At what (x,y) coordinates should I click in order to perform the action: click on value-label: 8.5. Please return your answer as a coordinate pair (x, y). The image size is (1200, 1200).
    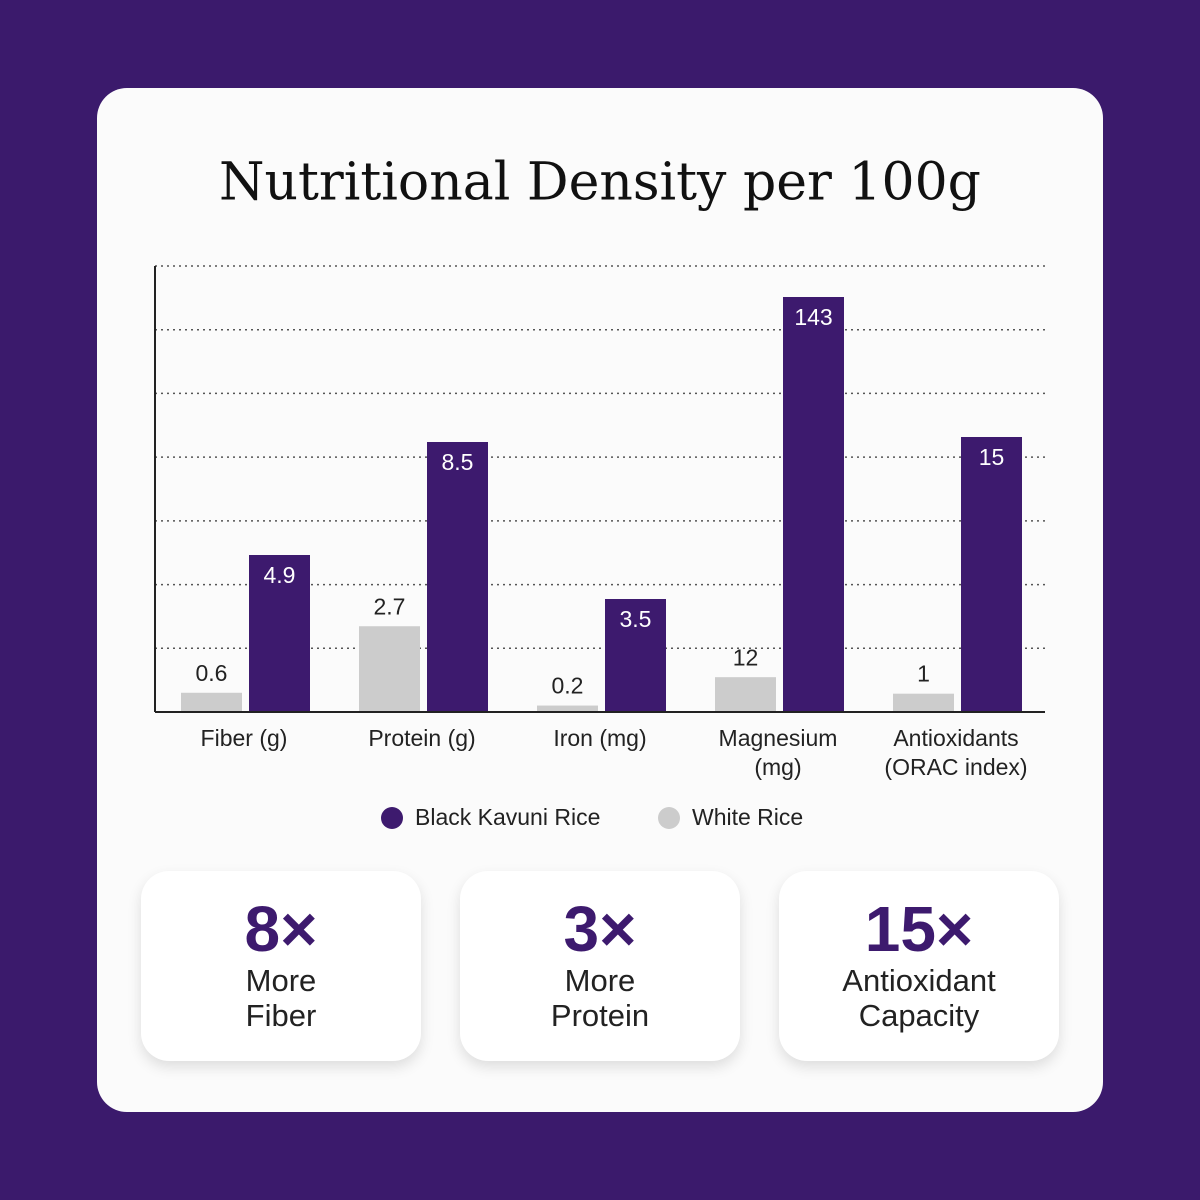
    Looking at the image, I should click on (458, 462).